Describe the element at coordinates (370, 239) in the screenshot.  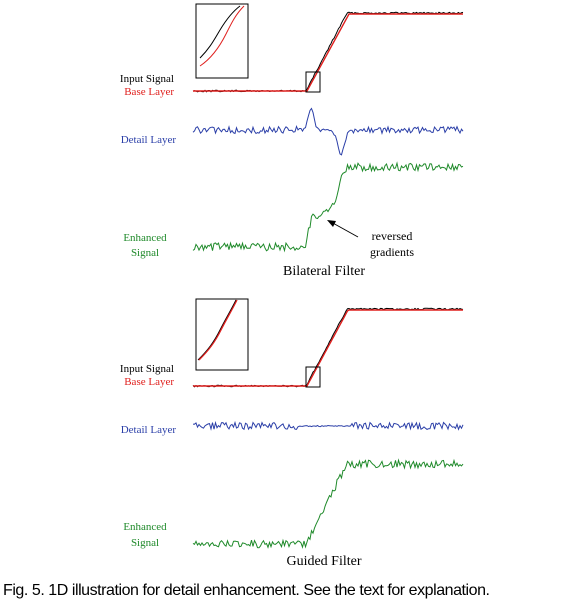
I see `reversed-gradients-annotation: reversed gradients` at that location.